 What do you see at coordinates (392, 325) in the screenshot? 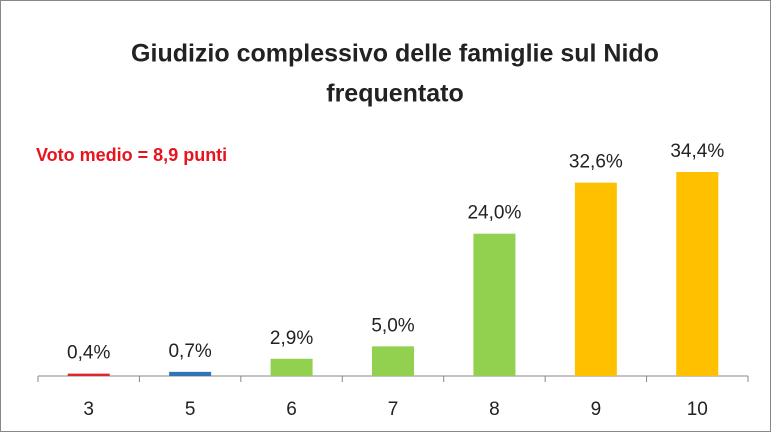
I see `value-label: 5,0%` at bounding box center [392, 325].